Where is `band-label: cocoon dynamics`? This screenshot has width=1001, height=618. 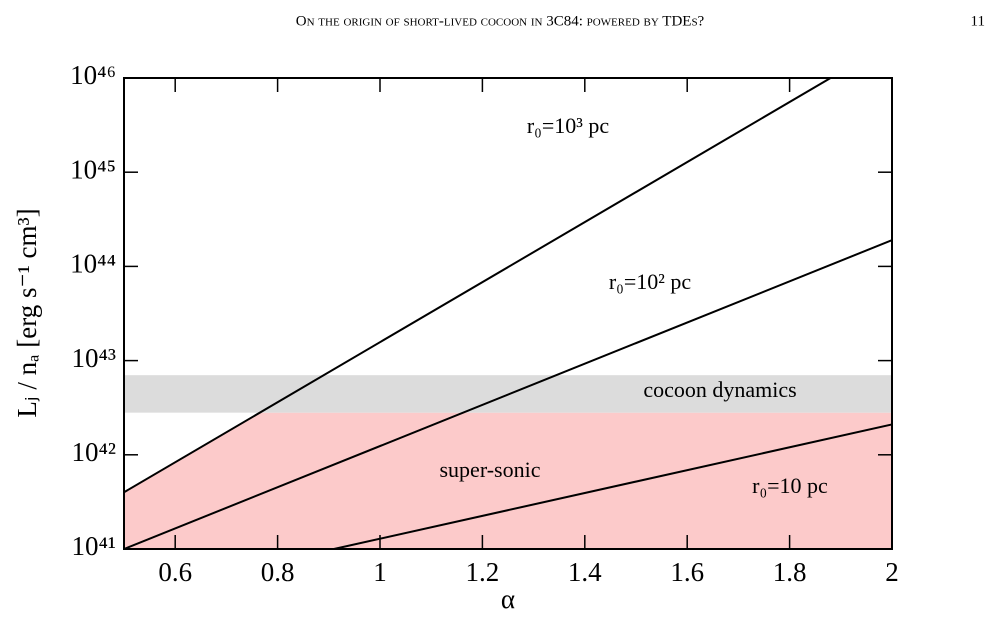
band-label: cocoon dynamics is located at coordinates (719, 389).